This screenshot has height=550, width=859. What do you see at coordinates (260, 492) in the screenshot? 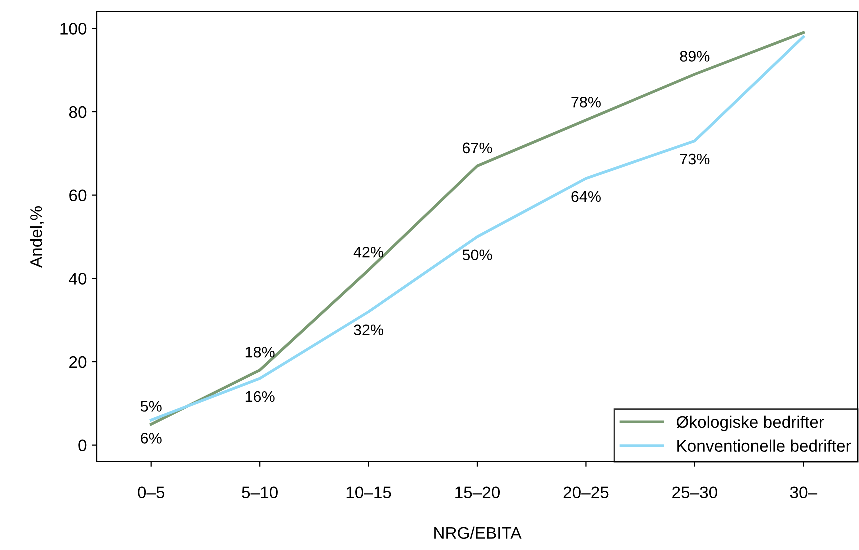
I see `x-tick-label: 5–10` at bounding box center [260, 492].